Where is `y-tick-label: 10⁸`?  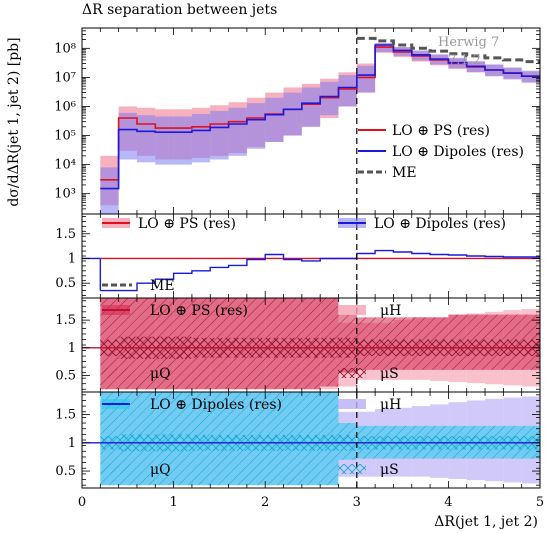 y-tick-label: 10⁸ is located at coordinates (65, 48).